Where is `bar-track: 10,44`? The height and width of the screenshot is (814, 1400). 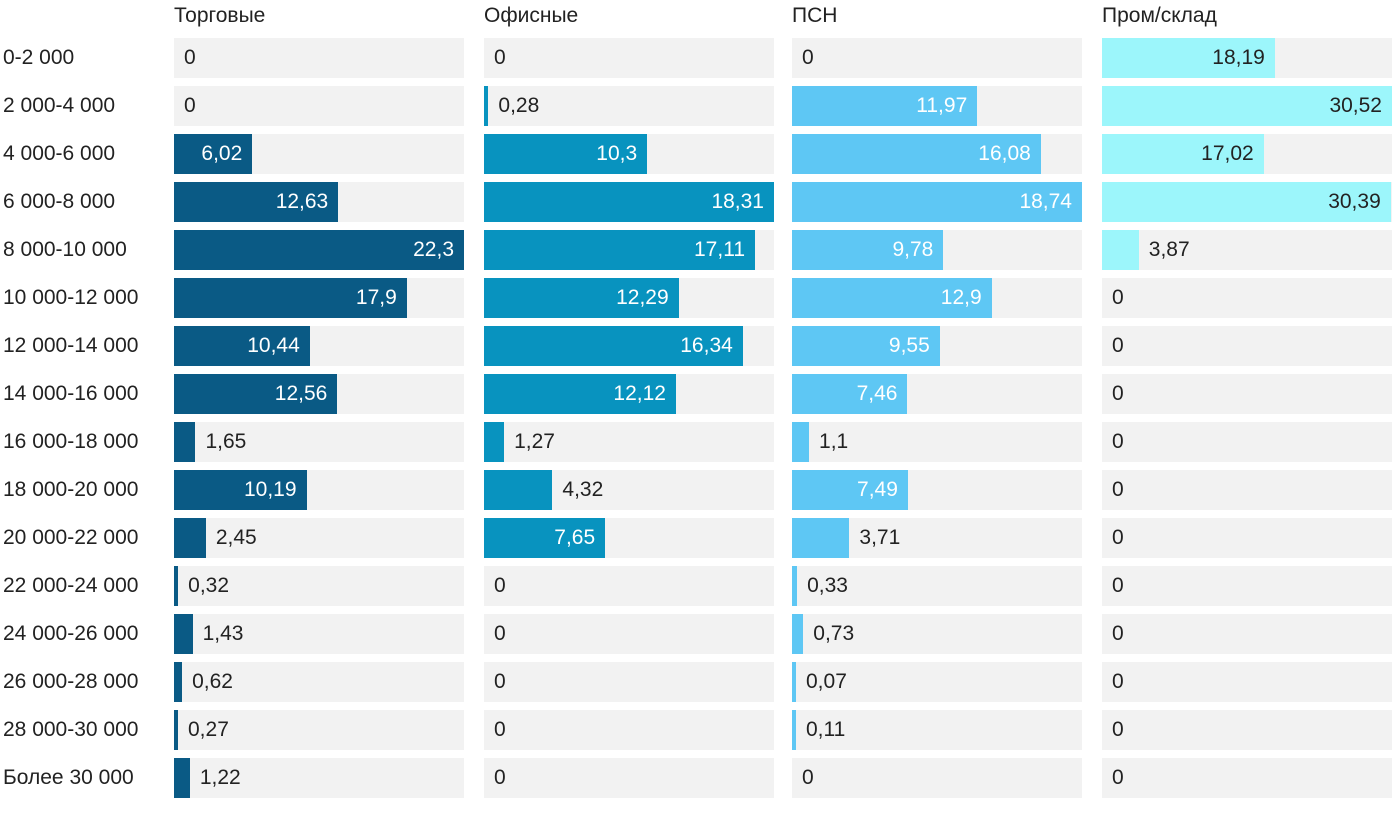 bar-track: 10,44 is located at coordinates (319, 346).